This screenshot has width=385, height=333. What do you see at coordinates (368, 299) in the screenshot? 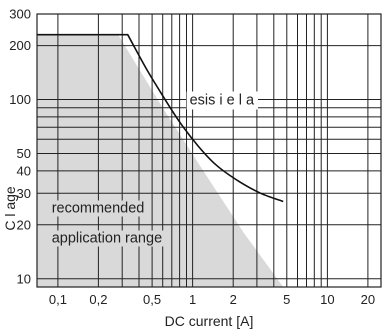
I see `x-tick-label: 20` at bounding box center [368, 299].